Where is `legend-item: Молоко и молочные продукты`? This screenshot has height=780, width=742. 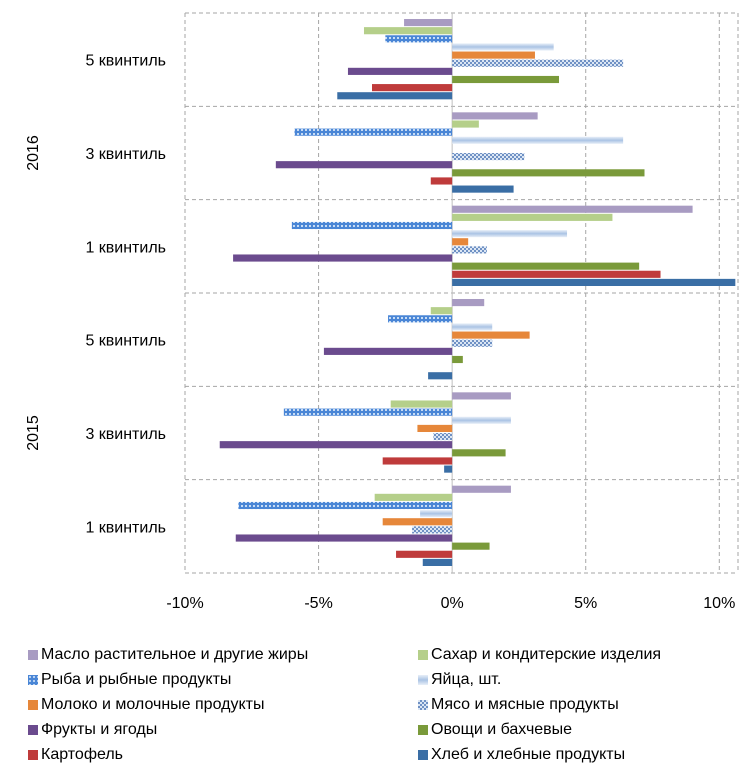 legend-item: Молоко и молочные продукты is located at coordinates (223, 705).